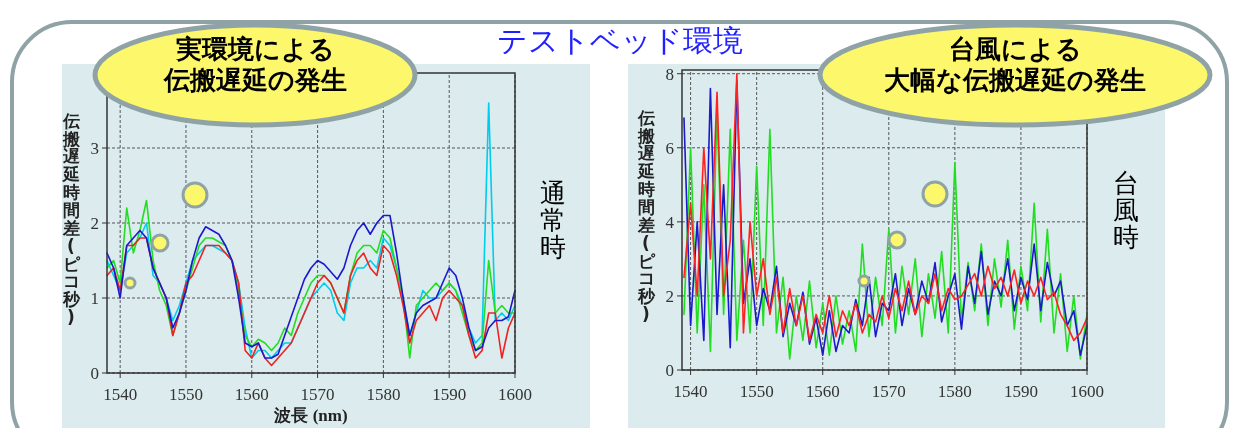 The image size is (1242, 428). What do you see at coordinates (553, 220) in the screenshot?
I see `text: 通常時` at bounding box center [553, 220].